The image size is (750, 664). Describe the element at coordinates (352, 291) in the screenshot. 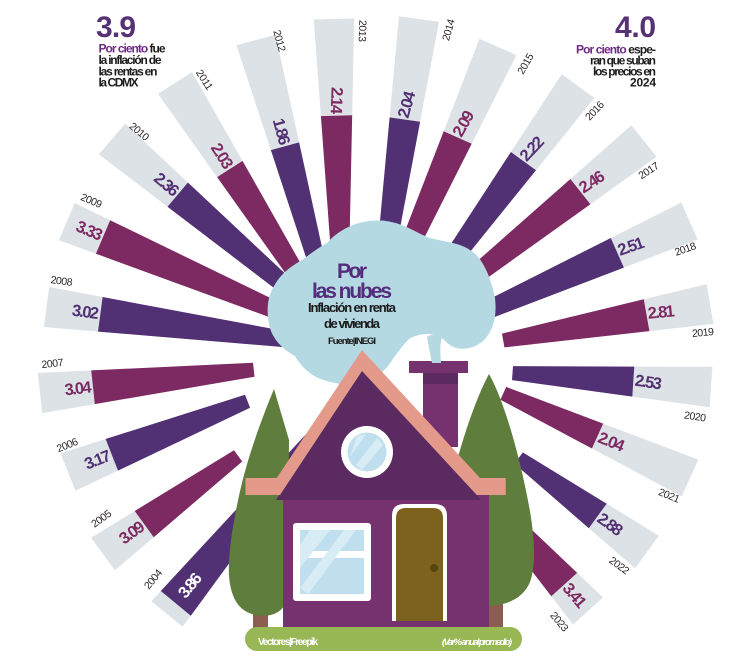

I see `svg-text: las nubes` at that location.